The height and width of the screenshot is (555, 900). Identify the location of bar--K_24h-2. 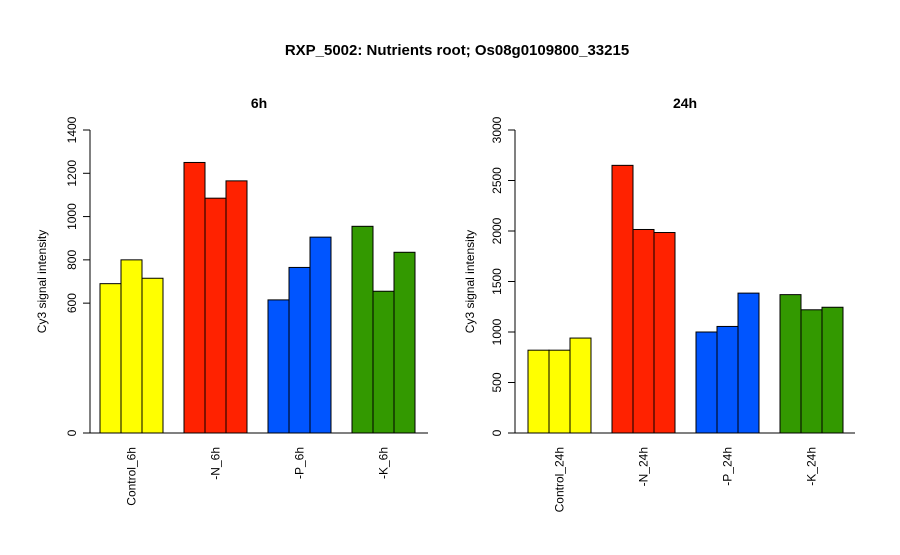
(811, 371).